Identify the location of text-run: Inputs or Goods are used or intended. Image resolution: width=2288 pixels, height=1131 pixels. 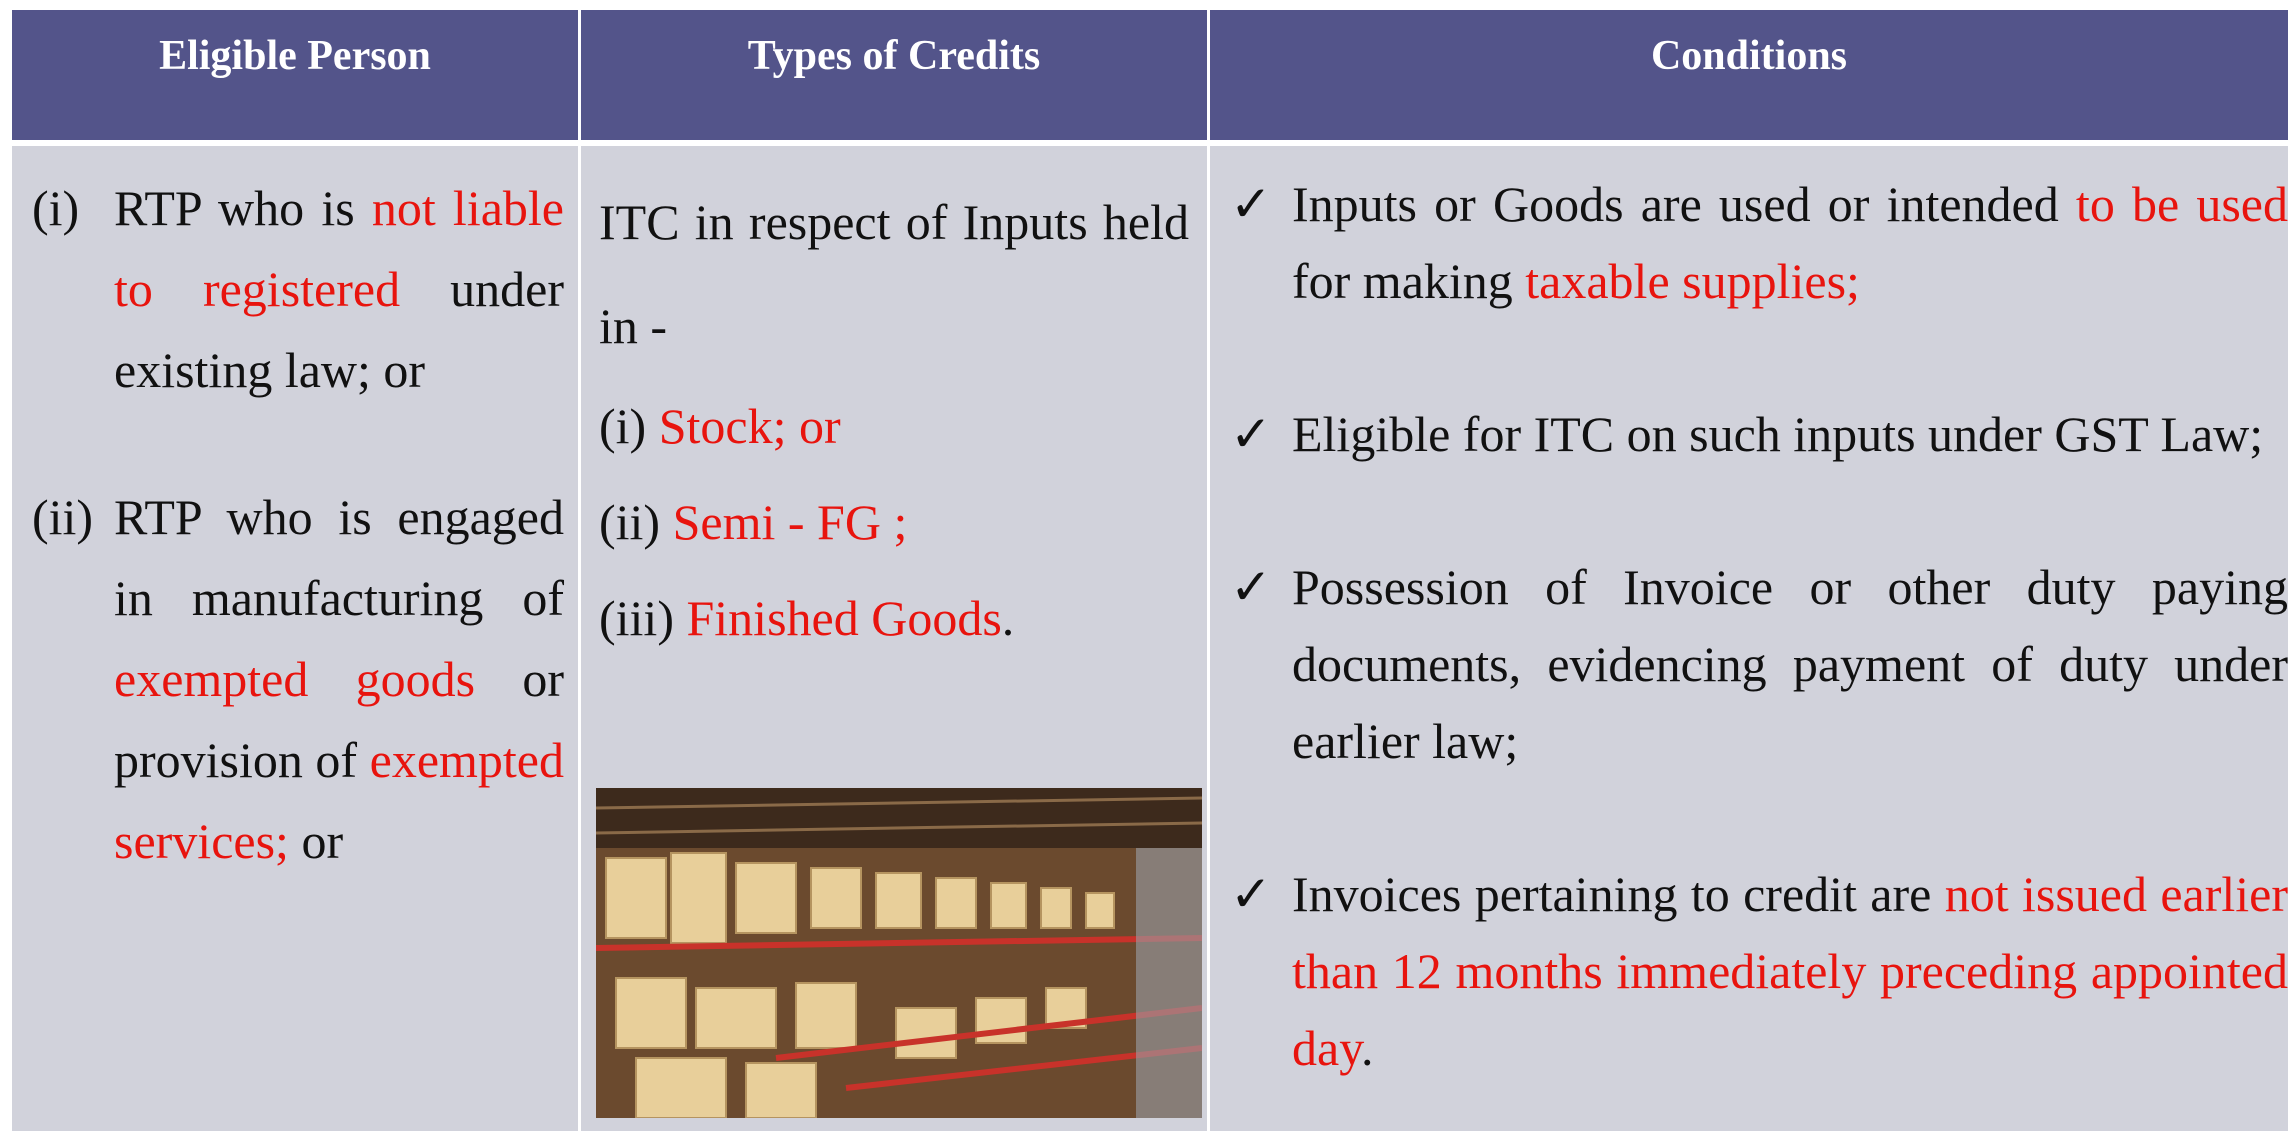
(1684, 204).